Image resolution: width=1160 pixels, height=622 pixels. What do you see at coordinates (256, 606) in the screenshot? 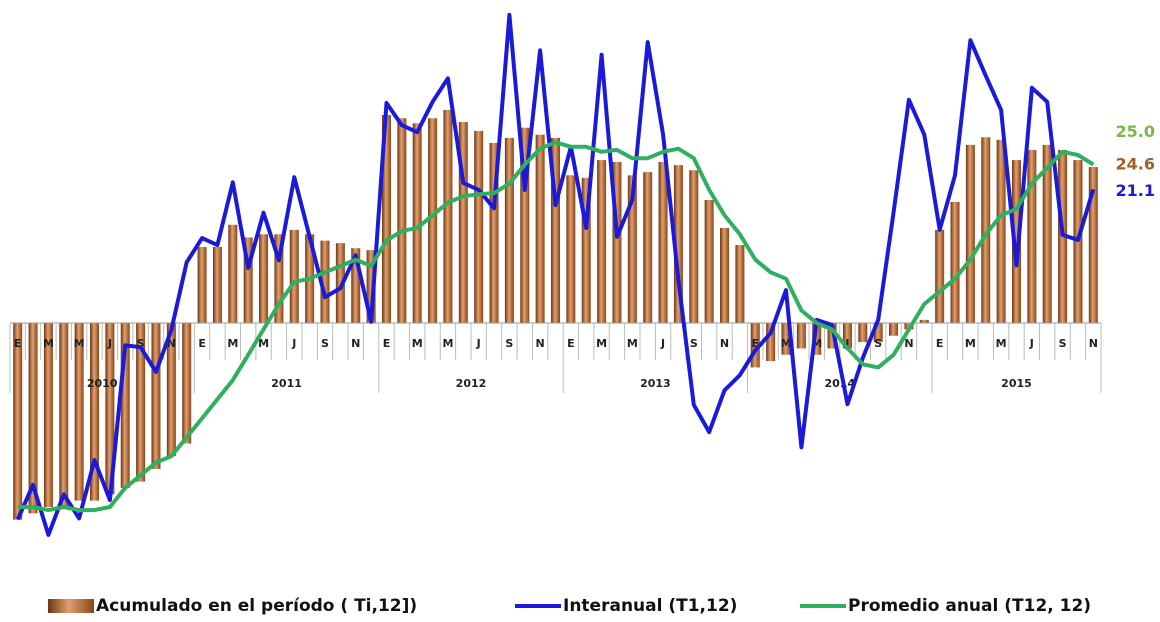
I see `legend-label: Acumulado en el período ( Ti,12])` at bounding box center [256, 606].